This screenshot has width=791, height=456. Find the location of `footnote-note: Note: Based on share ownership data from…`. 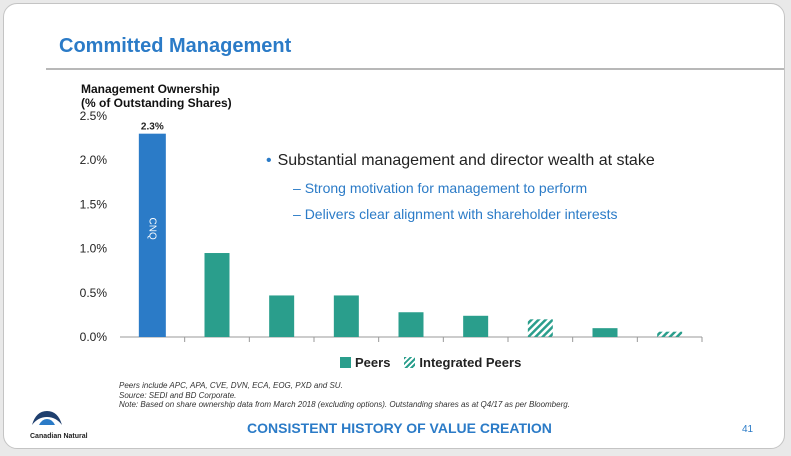

footnote-note: Note: Based on share ownership data from… is located at coordinates (344, 404).